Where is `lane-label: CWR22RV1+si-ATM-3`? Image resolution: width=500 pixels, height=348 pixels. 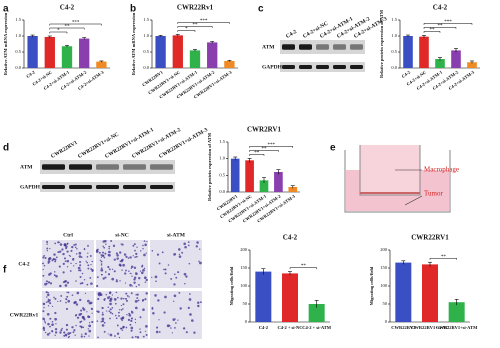 lane-label: CWR22RV1+si-ATM-3 is located at coordinates (183, 143).